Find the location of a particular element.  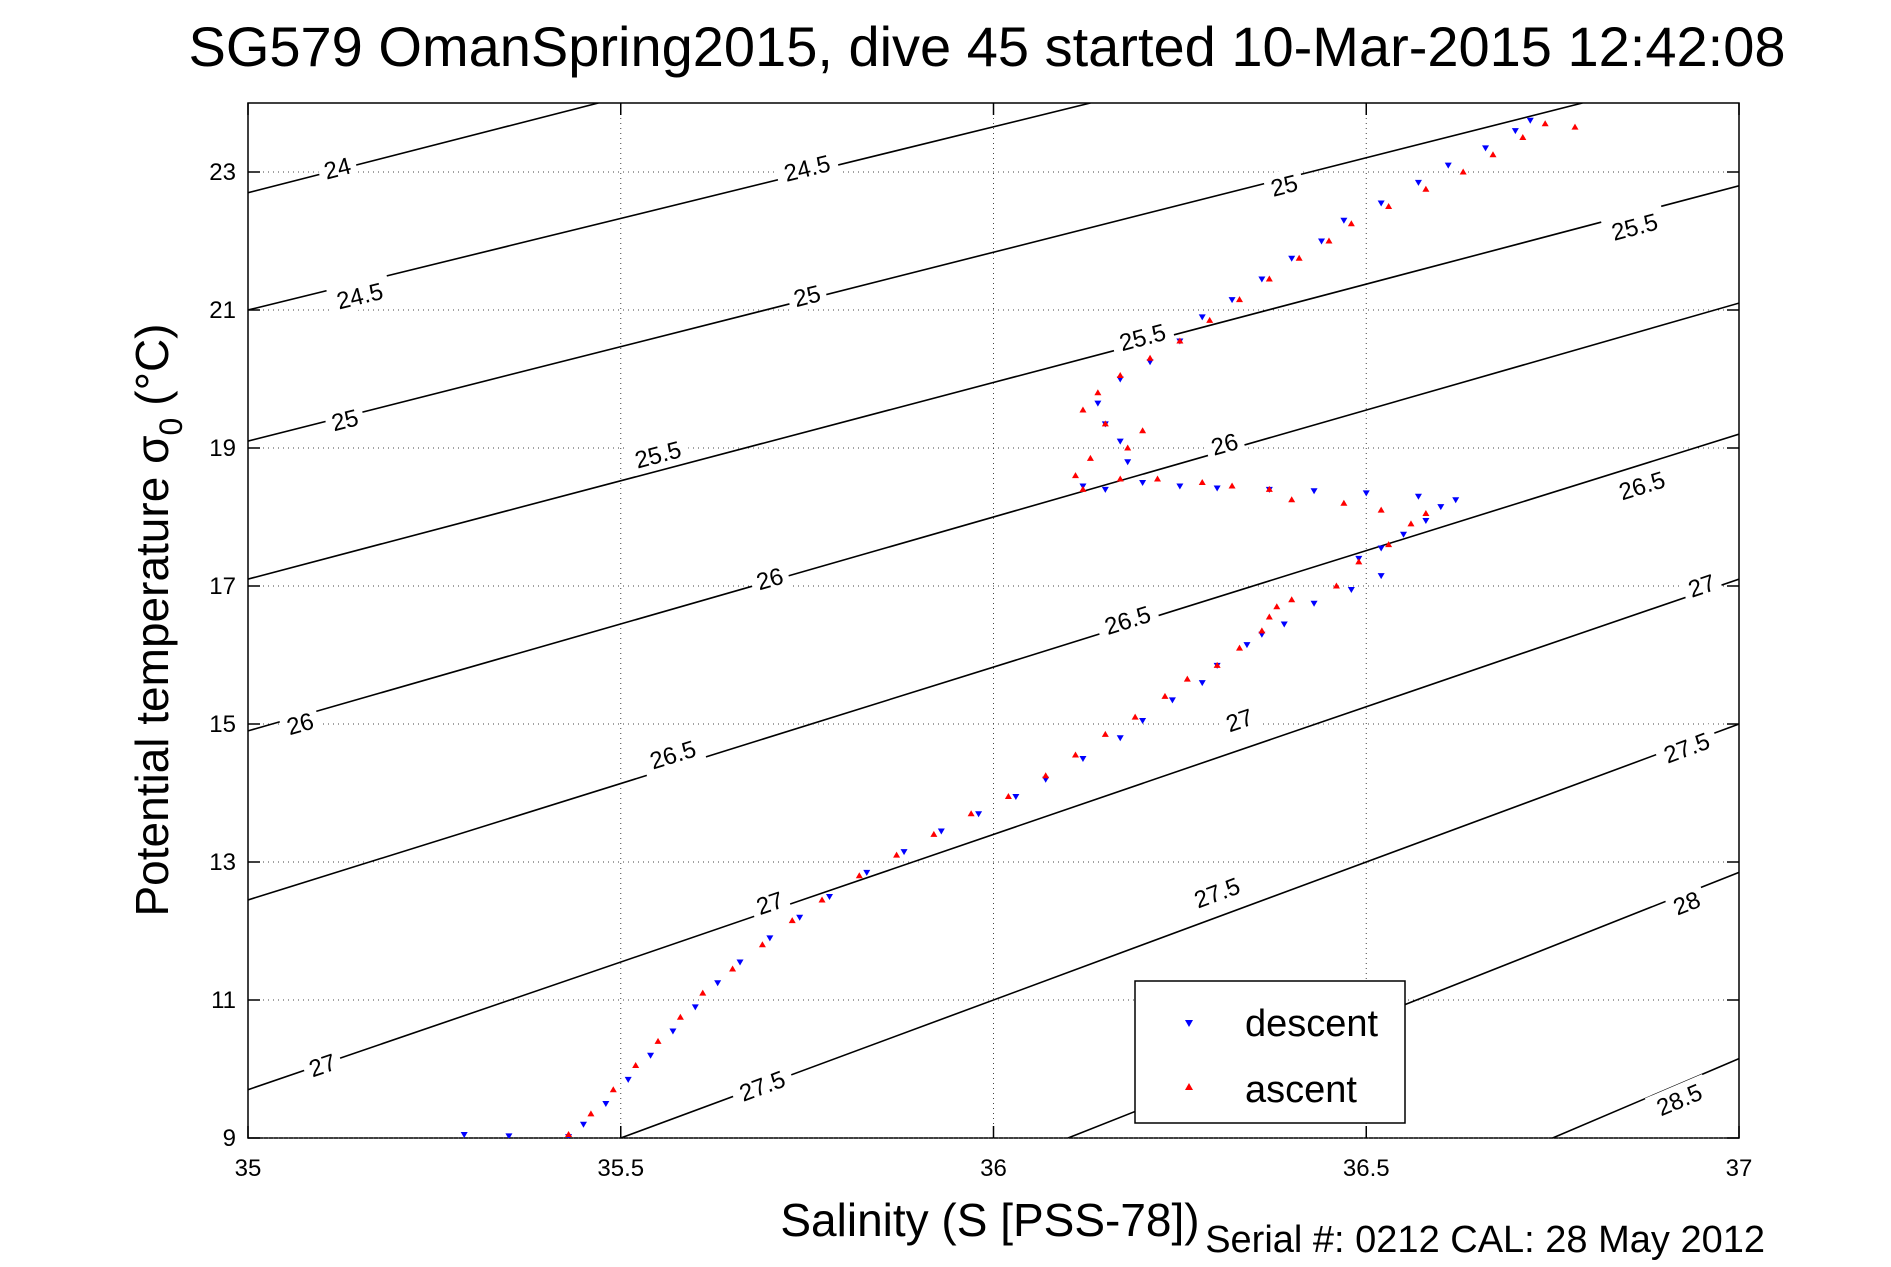

contour-label: 24 is located at coordinates (337, 169).